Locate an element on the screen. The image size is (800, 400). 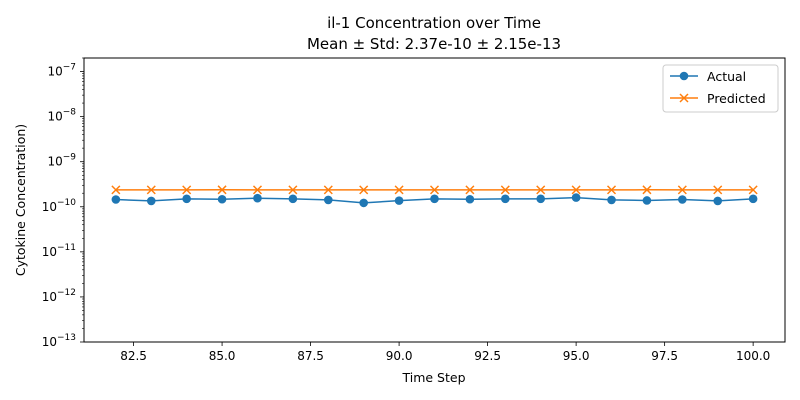
y-tick-exponent: −7 is located at coordinates (69, 68).